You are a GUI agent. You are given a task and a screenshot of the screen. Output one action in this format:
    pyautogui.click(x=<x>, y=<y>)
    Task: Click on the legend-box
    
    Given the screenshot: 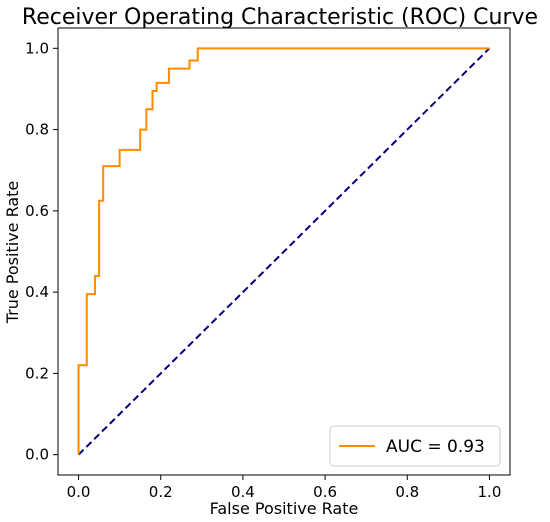 What is the action you would take?
    pyautogui.click(x=415, y=446)
    